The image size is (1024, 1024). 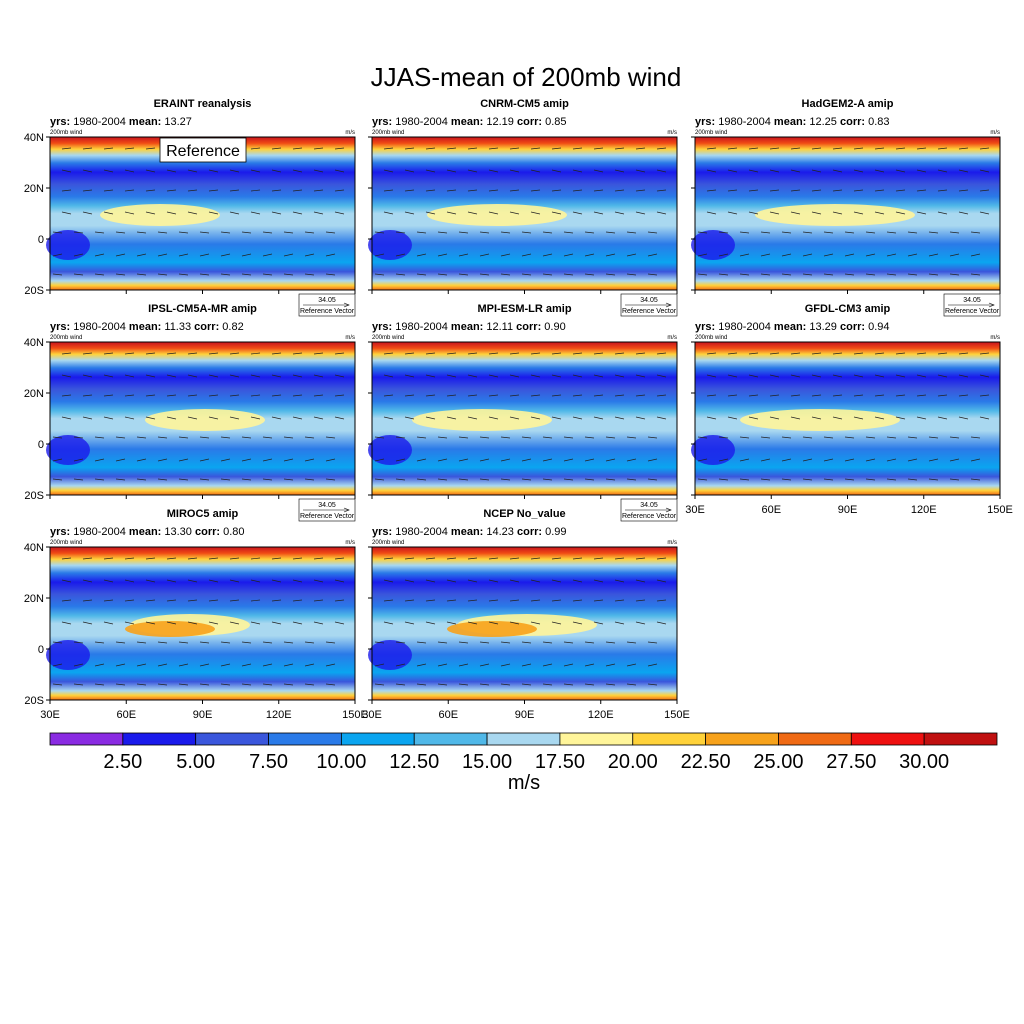 What do you see at coordinates (450, 739) in the screenshot?
I see `colorbar-swatch` at bounding box center [450, 739].